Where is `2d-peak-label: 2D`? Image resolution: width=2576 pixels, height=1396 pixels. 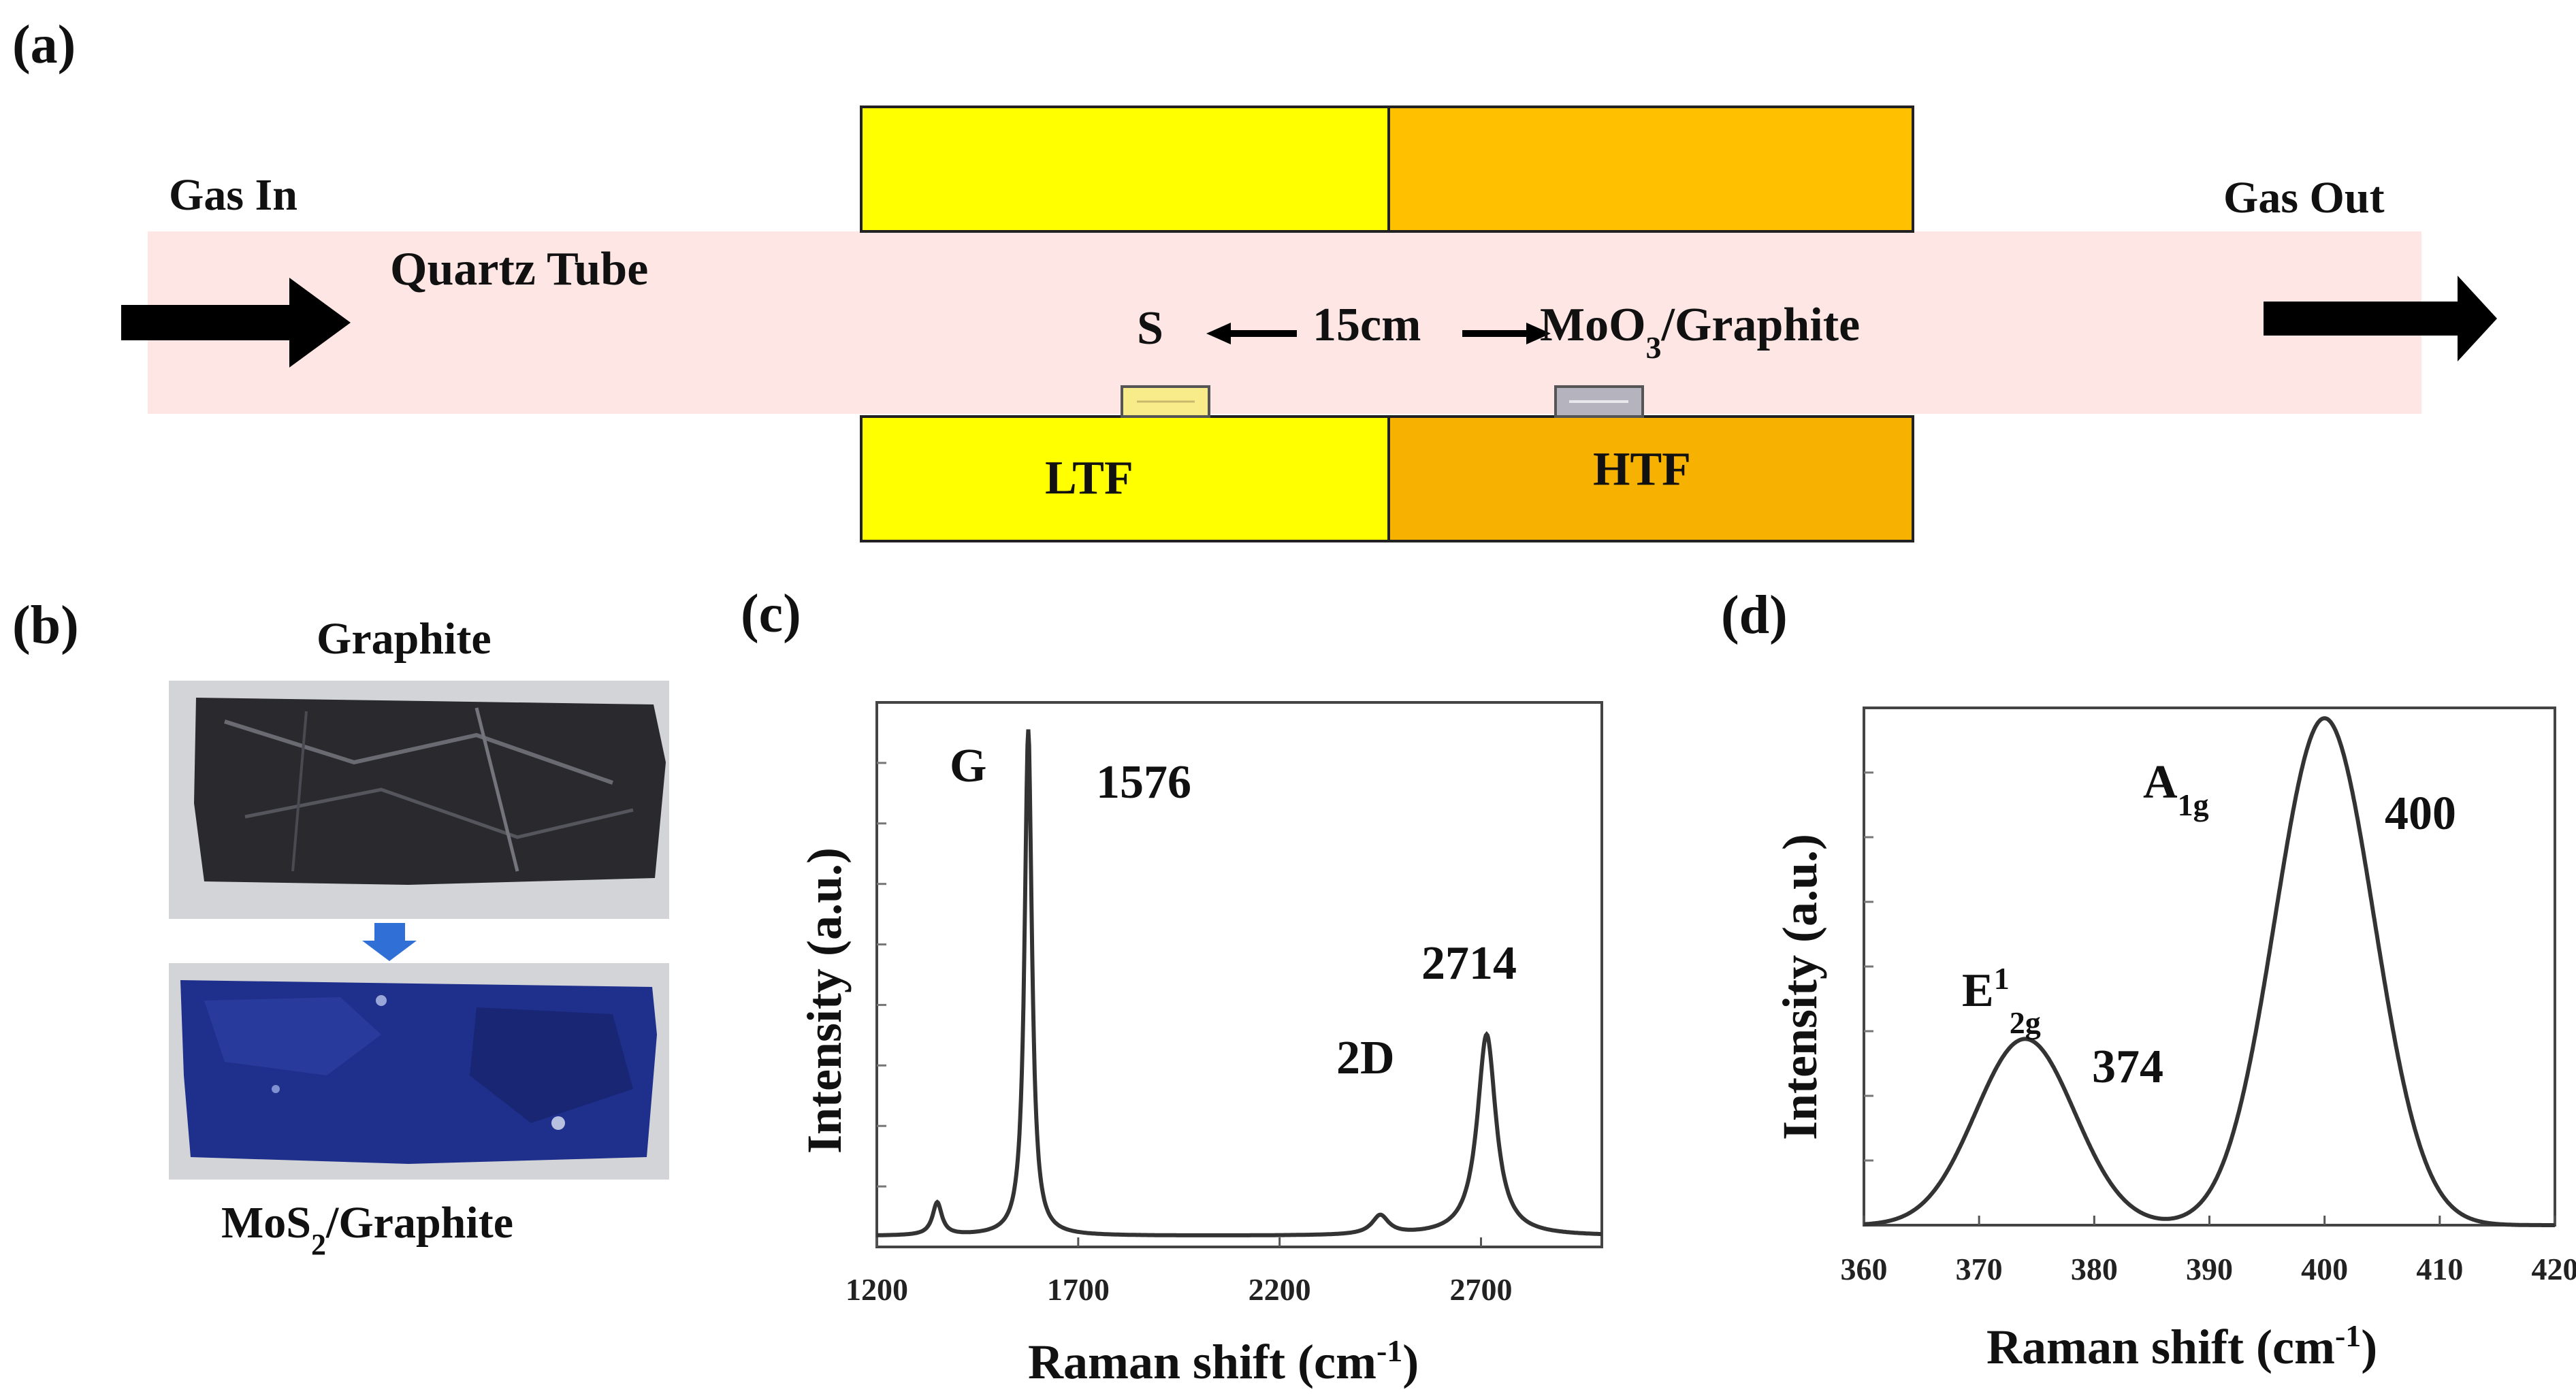
2d-peak-label: 2D is located at coordinates (1366, 1058).